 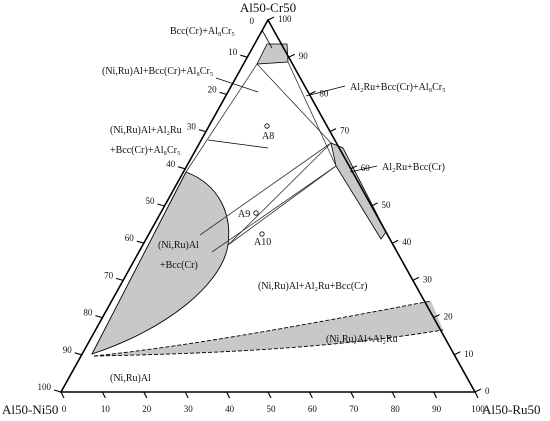 I want to click on bottom-tick-label: 70, so click(x=354, y=409).